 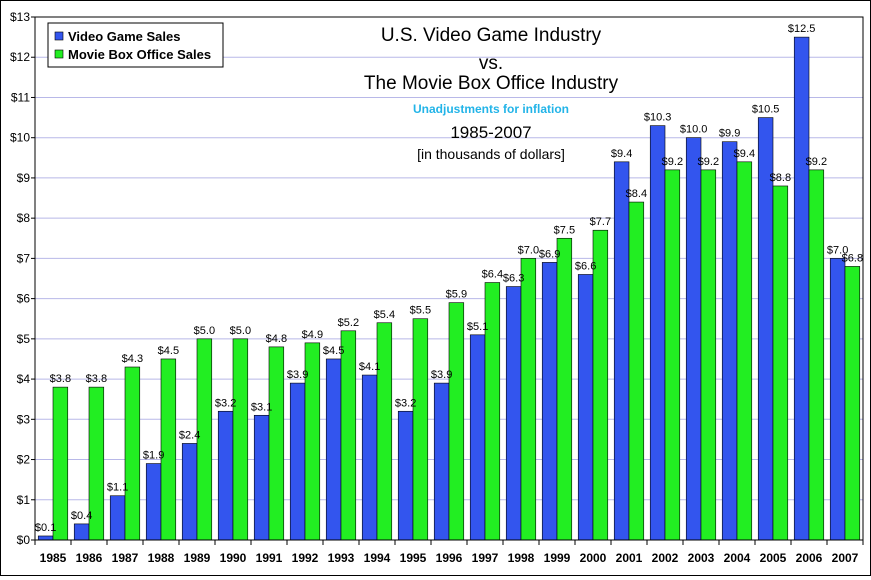 I want to click on legend-label-movie-box-office: Movie Box Office Sales, so click(x=139, y=54).